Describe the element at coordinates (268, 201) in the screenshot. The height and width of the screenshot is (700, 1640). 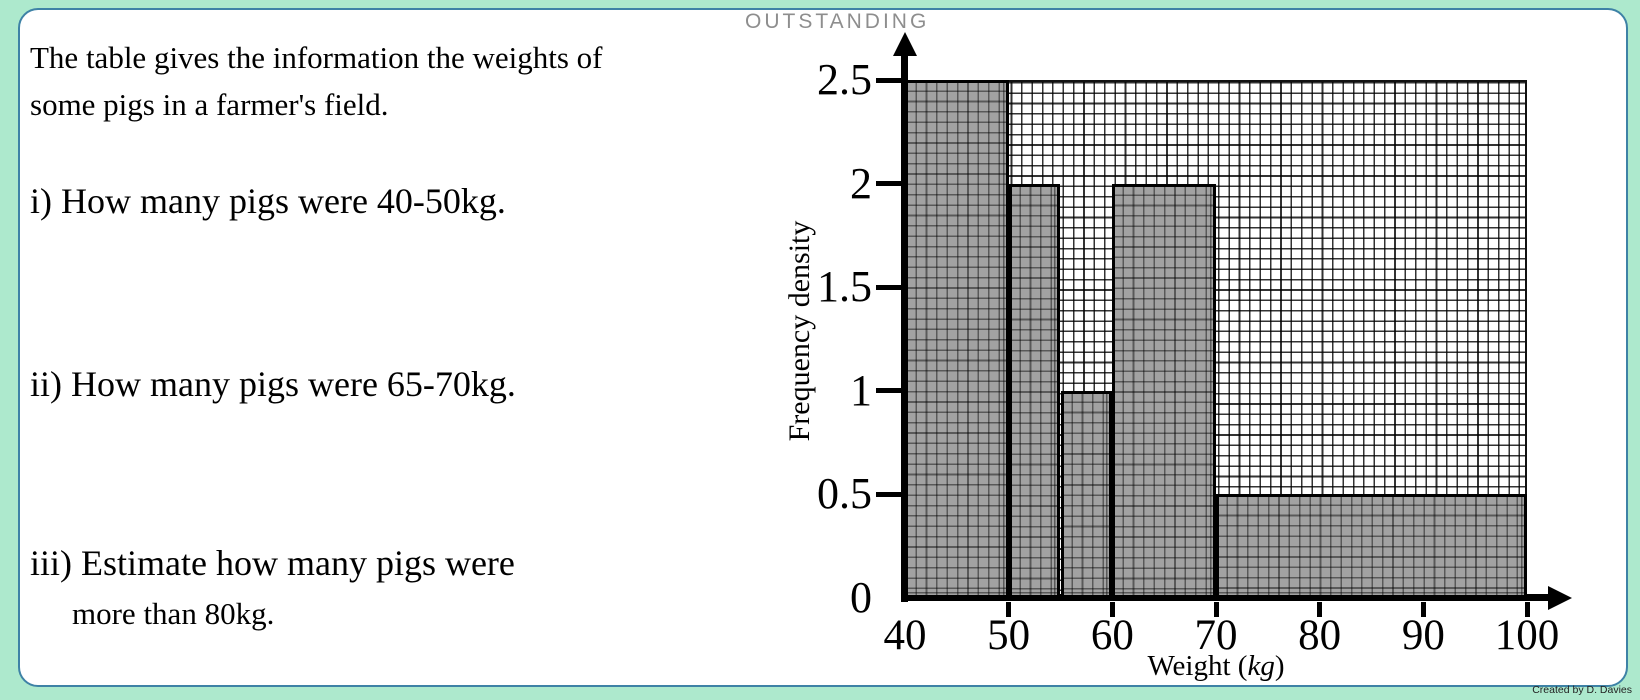
I see `question-i: i) How many pigs were 40-50kg.` at that location.